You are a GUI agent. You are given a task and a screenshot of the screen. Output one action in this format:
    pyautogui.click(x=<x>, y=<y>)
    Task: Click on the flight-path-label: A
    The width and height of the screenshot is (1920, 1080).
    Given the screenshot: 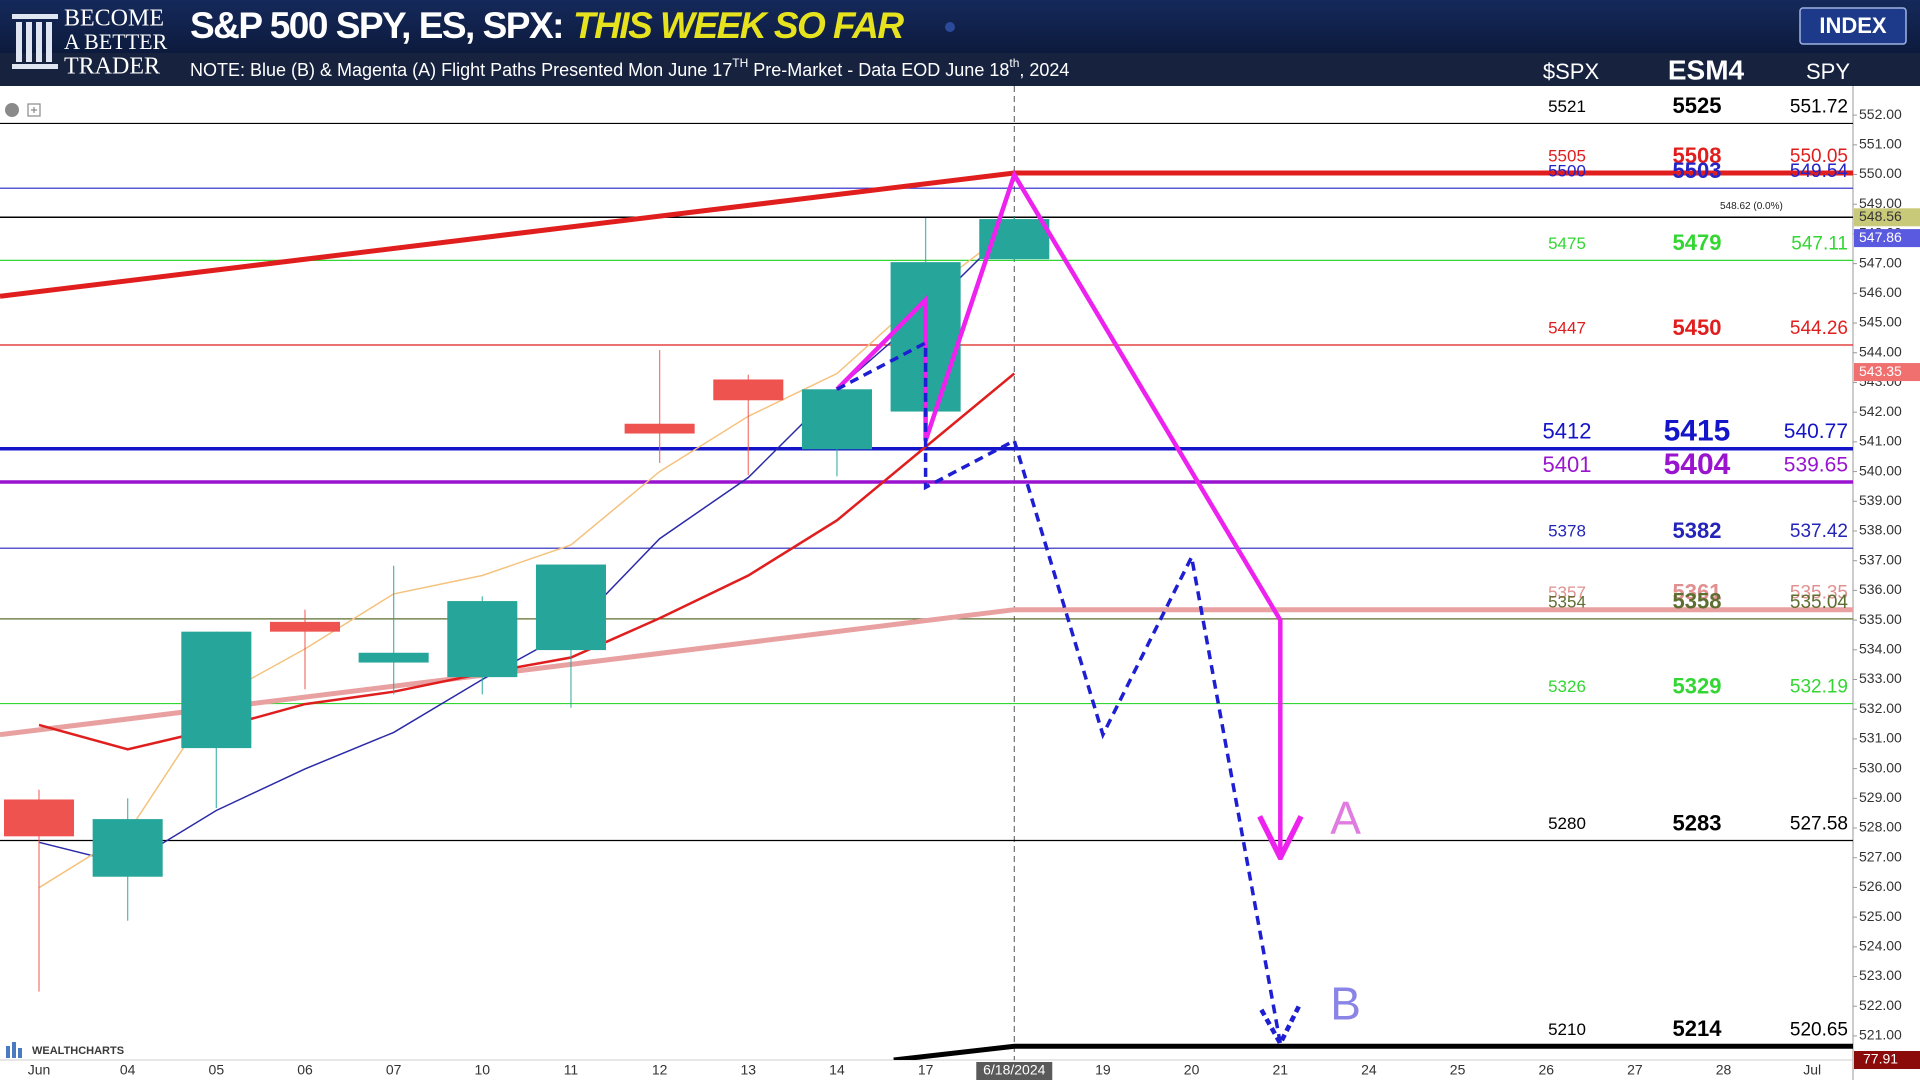 What is the action you would take?
    pyautogui.click(x=1345, y=818)
    